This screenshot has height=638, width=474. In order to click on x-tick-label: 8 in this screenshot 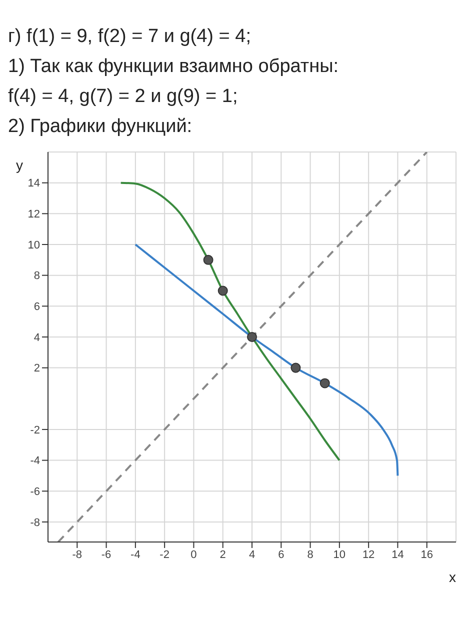, I will do `click(310, 554)`.